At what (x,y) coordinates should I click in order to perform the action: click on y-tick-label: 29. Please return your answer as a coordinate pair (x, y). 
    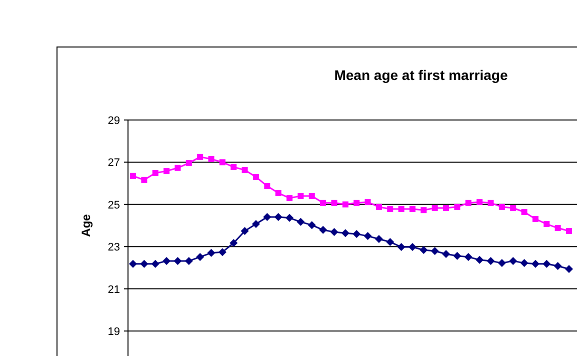
    Looking at the image, I should click on (114, 121).